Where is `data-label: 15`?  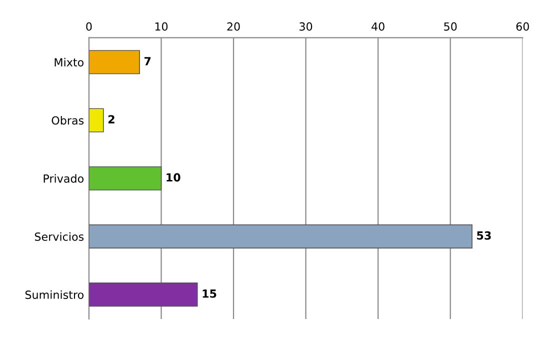 data-label: 15 is located at coordinates (209, 294).